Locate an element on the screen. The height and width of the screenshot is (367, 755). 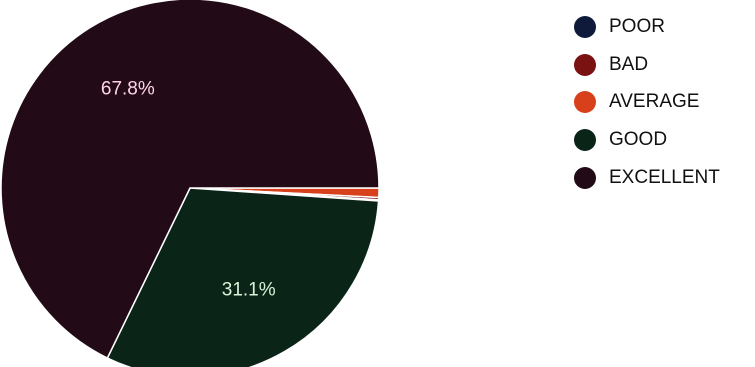
legend-item-good: GOOD is located at coordinates (647, 140).